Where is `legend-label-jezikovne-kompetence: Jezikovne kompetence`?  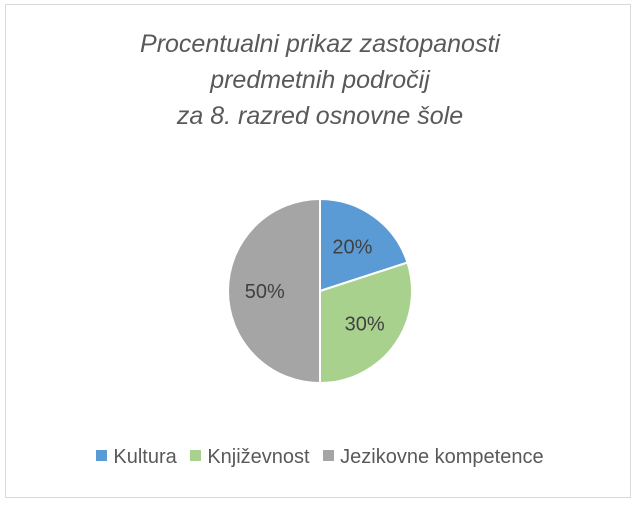 legend-label-jezikovne-kompetence: Jezikovne kompetence is located at coordinates (442, 457).